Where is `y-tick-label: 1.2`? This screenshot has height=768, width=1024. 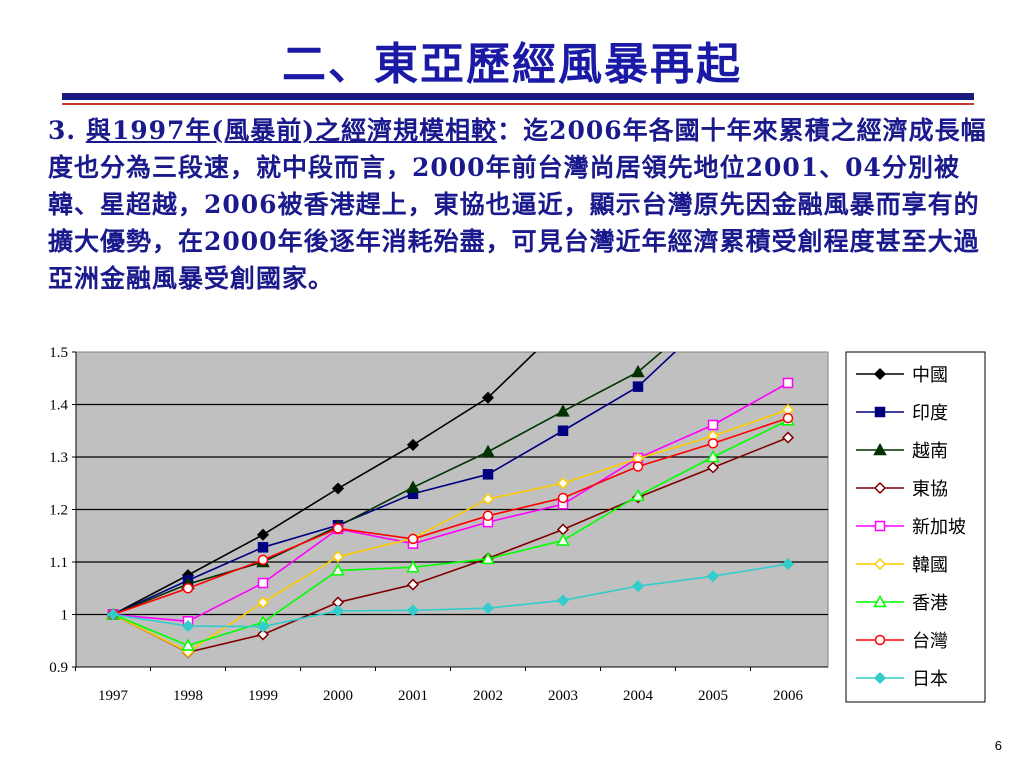
y-tick-label: 1.2 is located at coordinates (58, 511).